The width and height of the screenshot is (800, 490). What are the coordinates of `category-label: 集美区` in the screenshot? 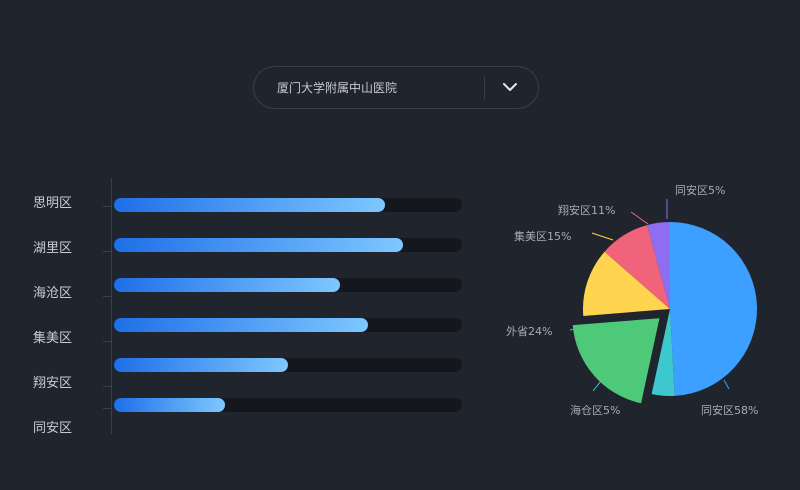 It's located at (53, 338).